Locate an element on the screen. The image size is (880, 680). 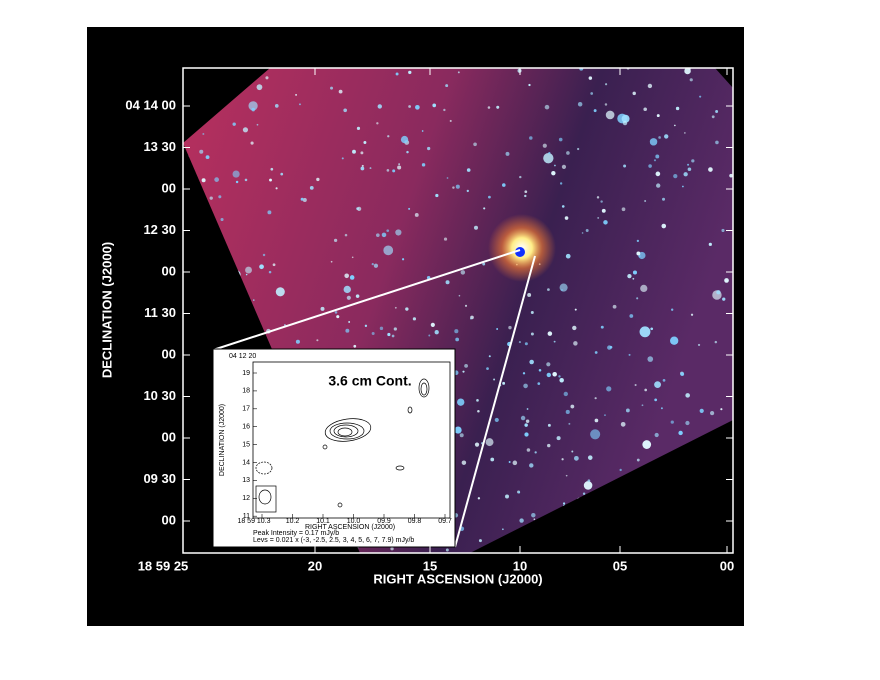
x-tick-label: 20 is located at coordinates (315, 565).